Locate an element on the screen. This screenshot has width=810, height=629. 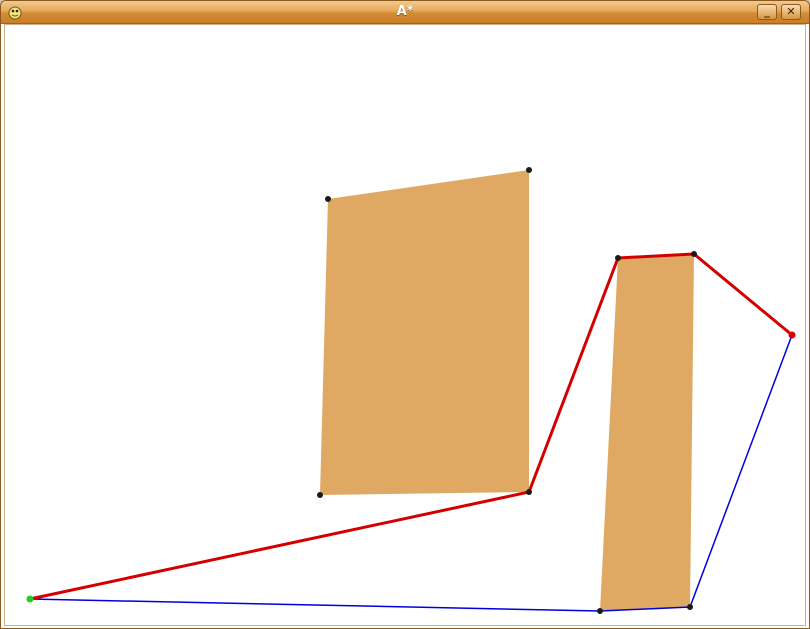
vertex-obstacle-right-top-right is located at coordinates (694, 254).